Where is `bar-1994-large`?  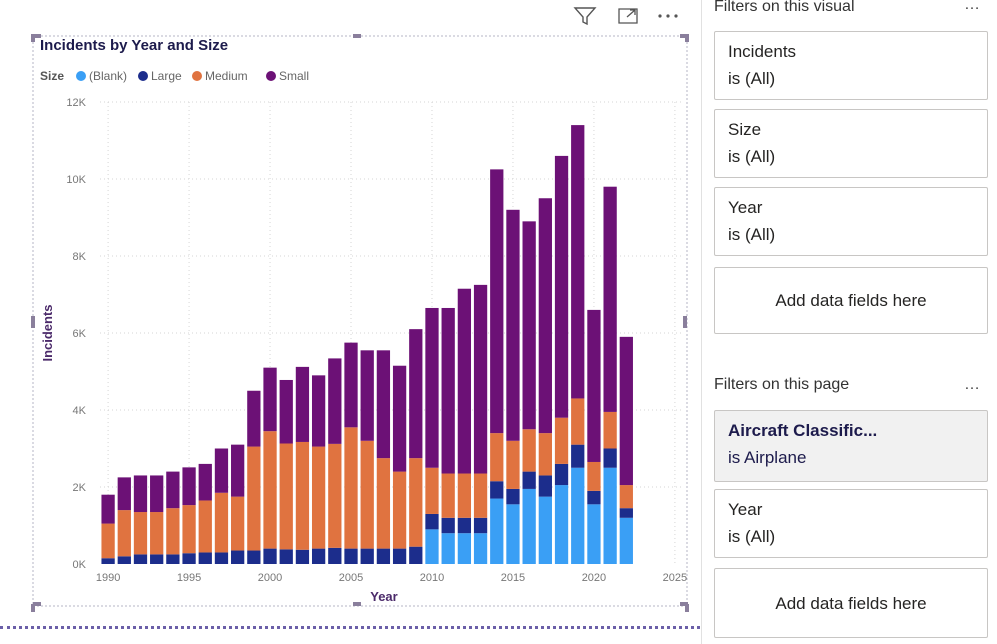
bar-1994-large is located at coordinates (173, 559).